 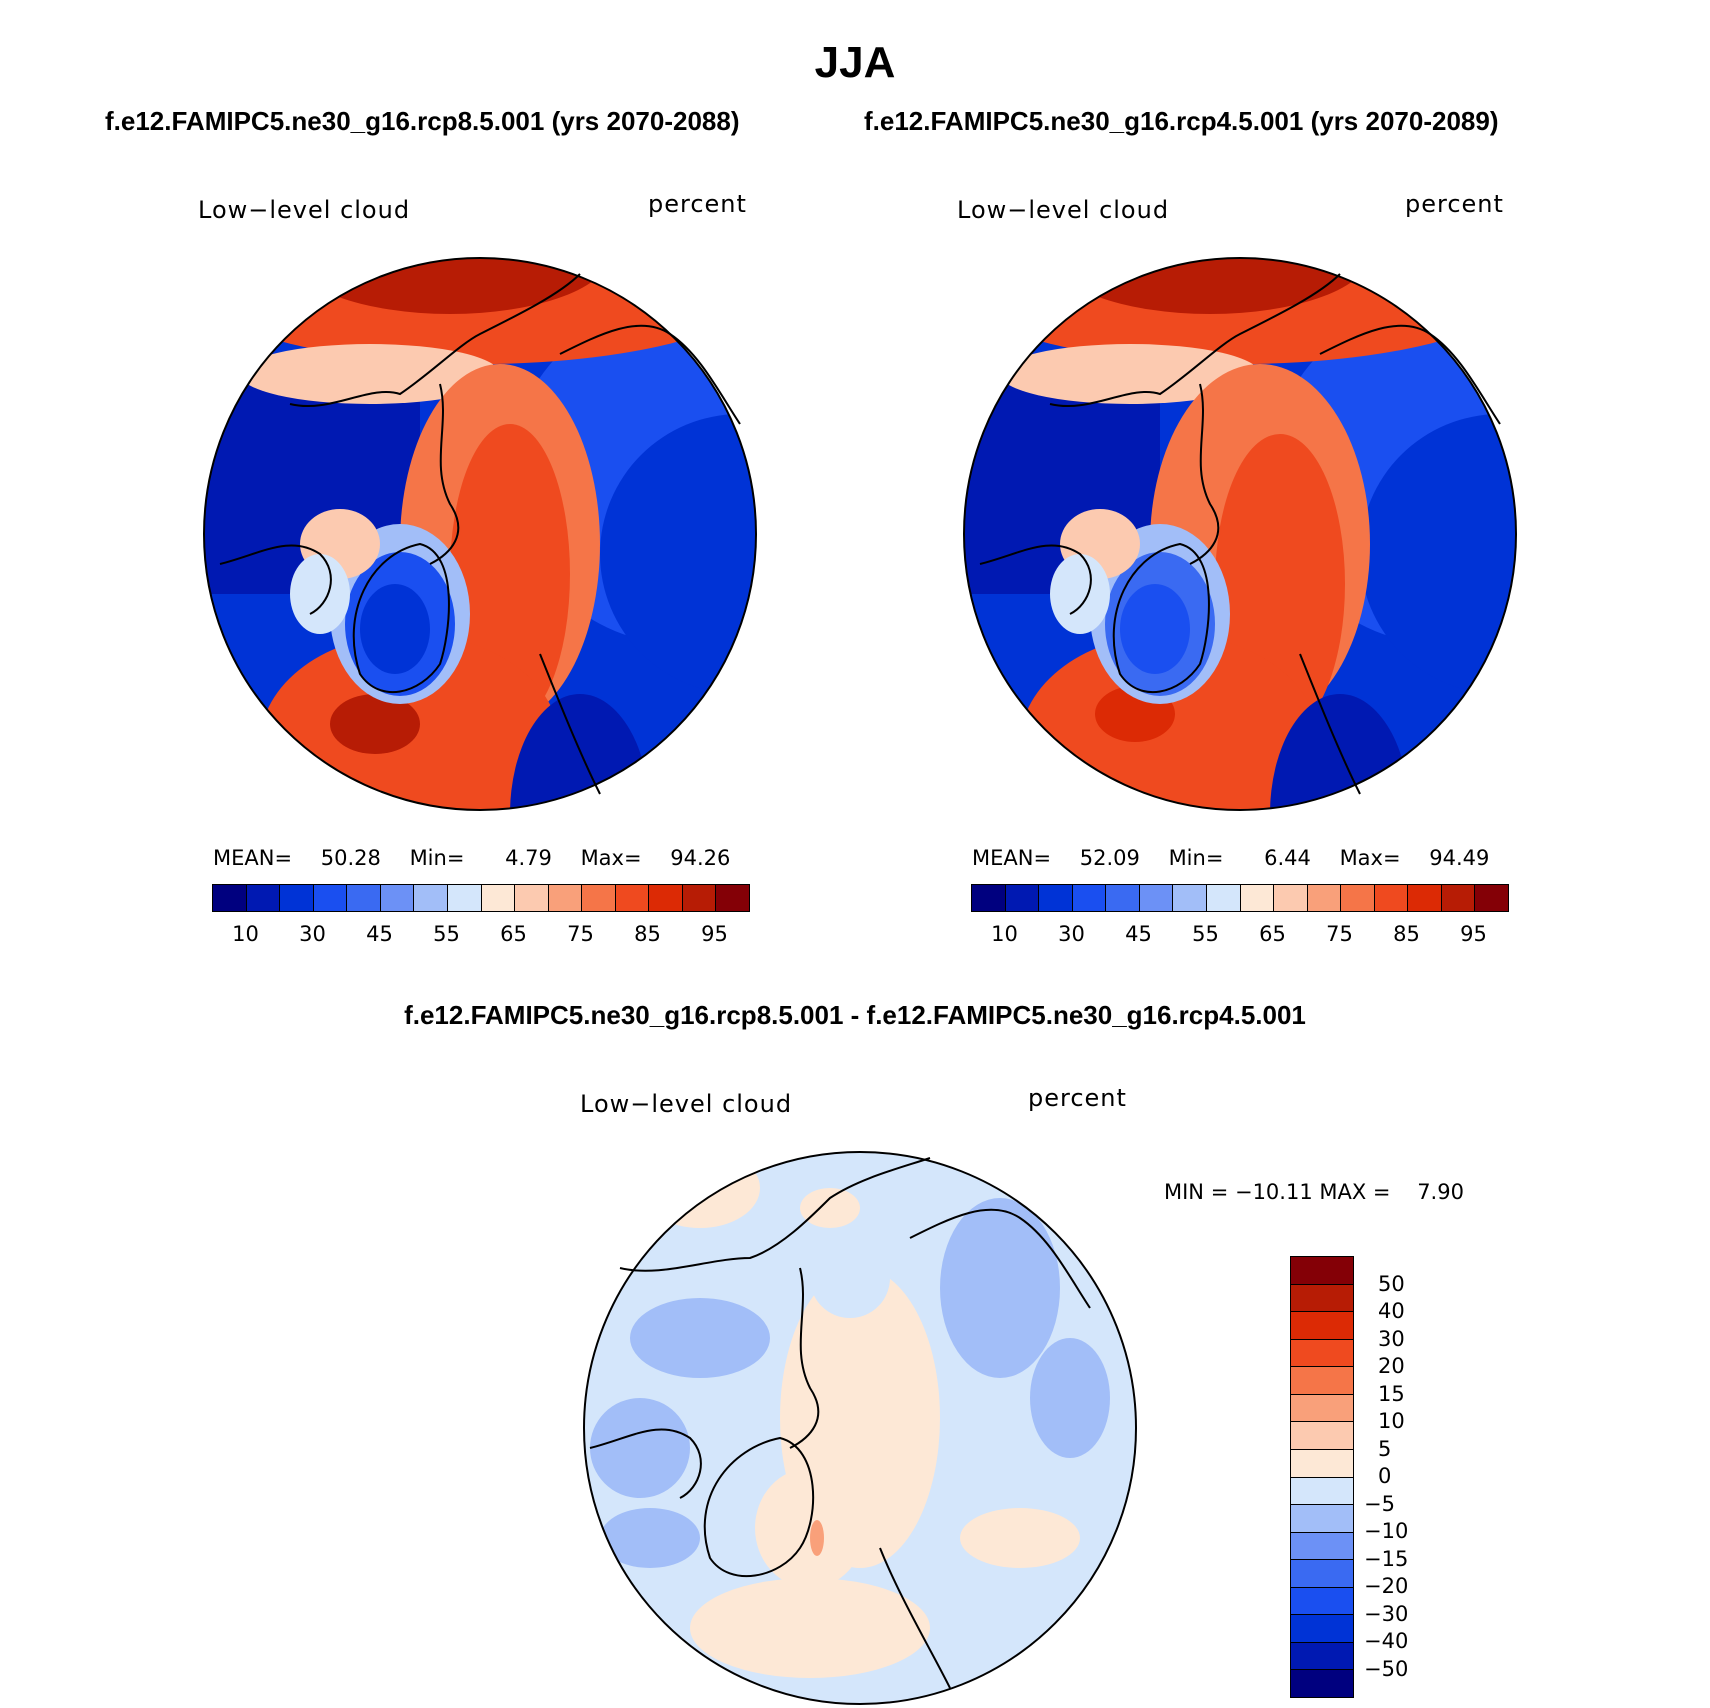 What do you see at coordinates (513, 934) in the screenshot?
I see `panel1-colorbar-tick-label: 65` at bounding box center [513, 934].